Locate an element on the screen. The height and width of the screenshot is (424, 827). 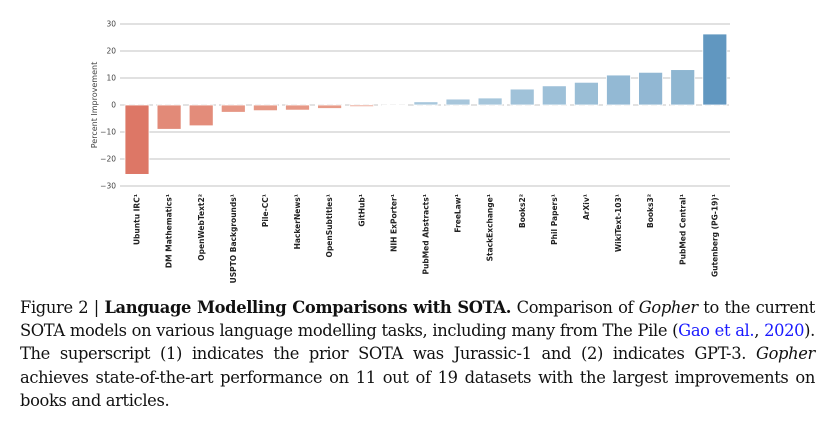
figure-label: Figure 2 | is located at coordinates (62, 307).